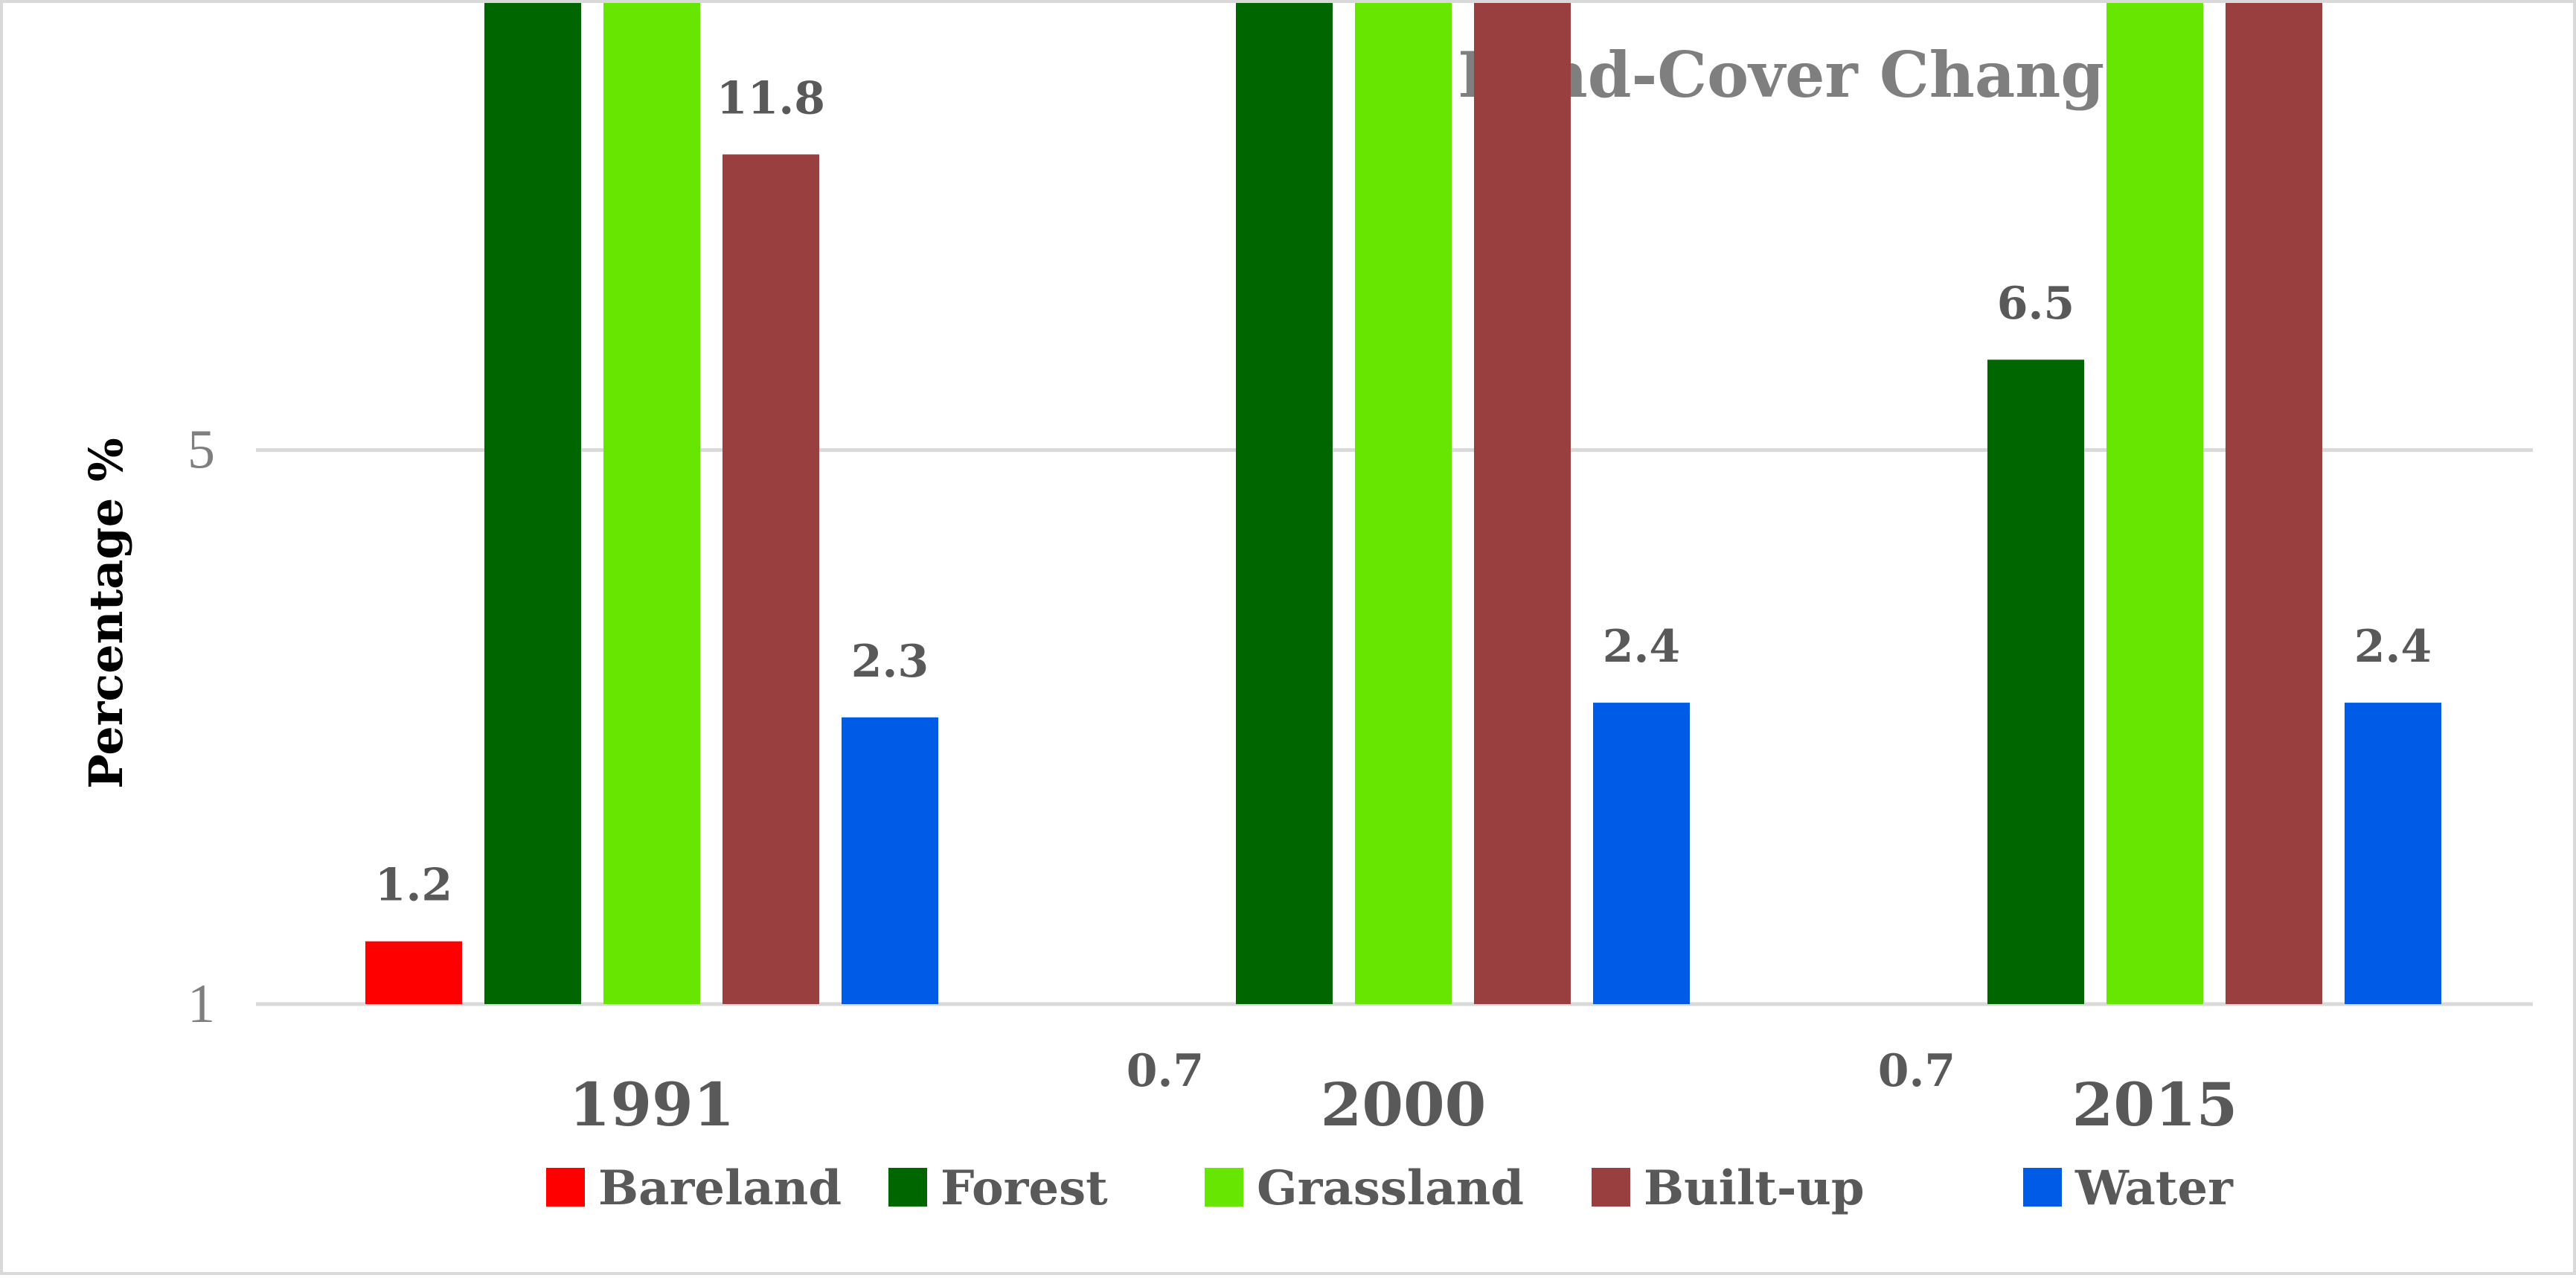  I want to click on legend-swatch-bareland, so click(566, 1187).